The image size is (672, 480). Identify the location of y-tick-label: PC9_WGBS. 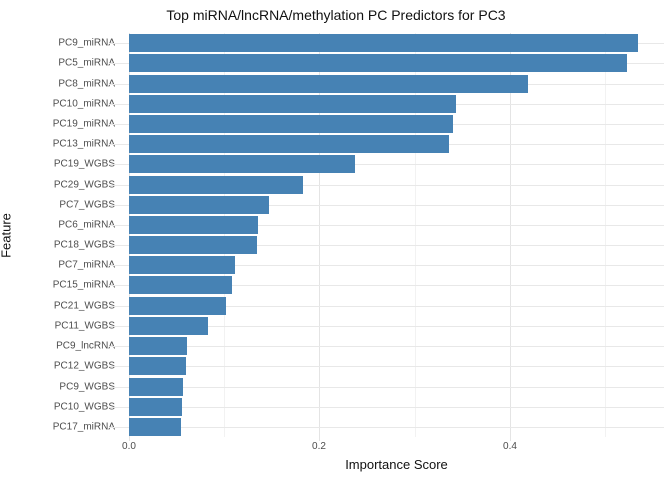
(87, 387).